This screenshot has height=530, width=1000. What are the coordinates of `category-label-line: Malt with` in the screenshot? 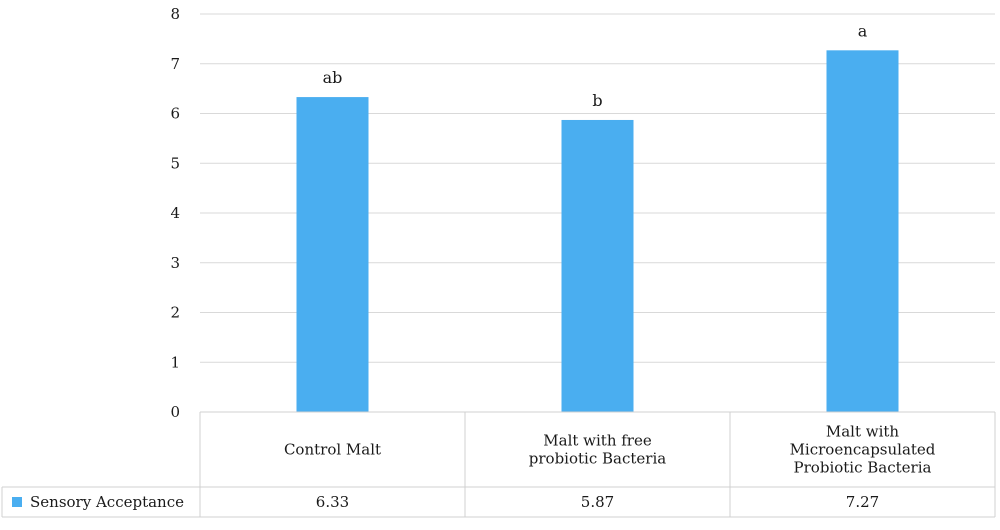 It's located at (863, 432).